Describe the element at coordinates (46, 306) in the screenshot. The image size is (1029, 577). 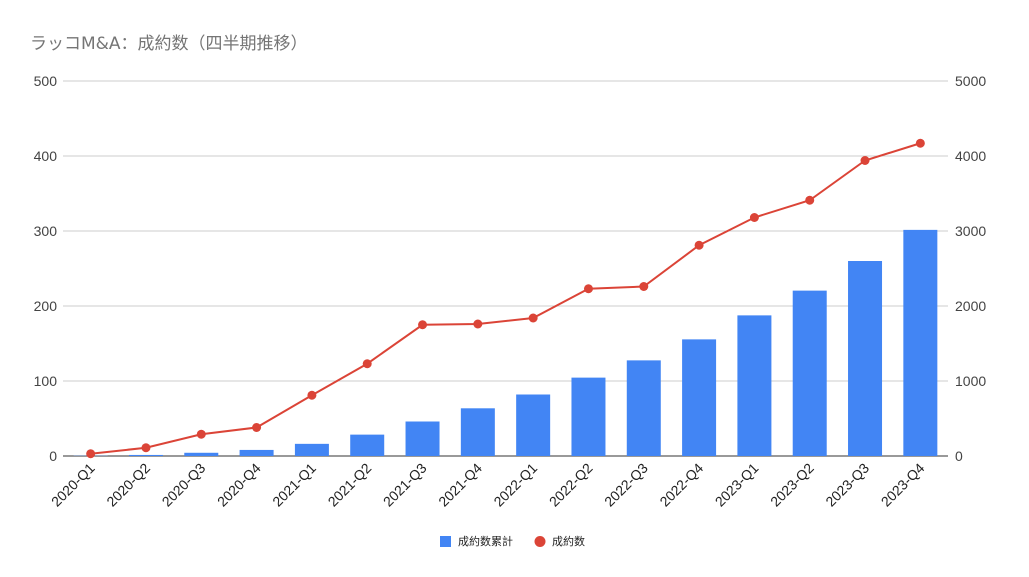
I see `left-tick-label: 200` at that location.